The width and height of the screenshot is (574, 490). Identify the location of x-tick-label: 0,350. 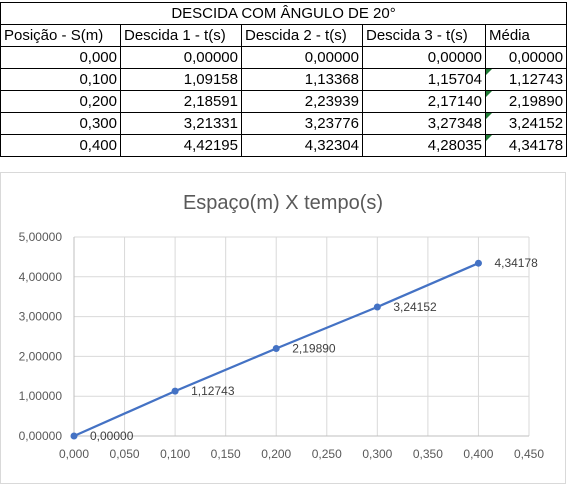
(428, 454).